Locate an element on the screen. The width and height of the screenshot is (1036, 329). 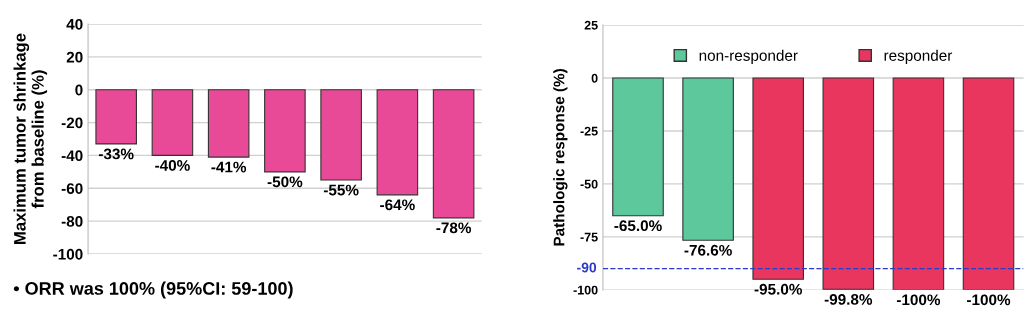
data-label: -78% is located at coordinates (454, 228).